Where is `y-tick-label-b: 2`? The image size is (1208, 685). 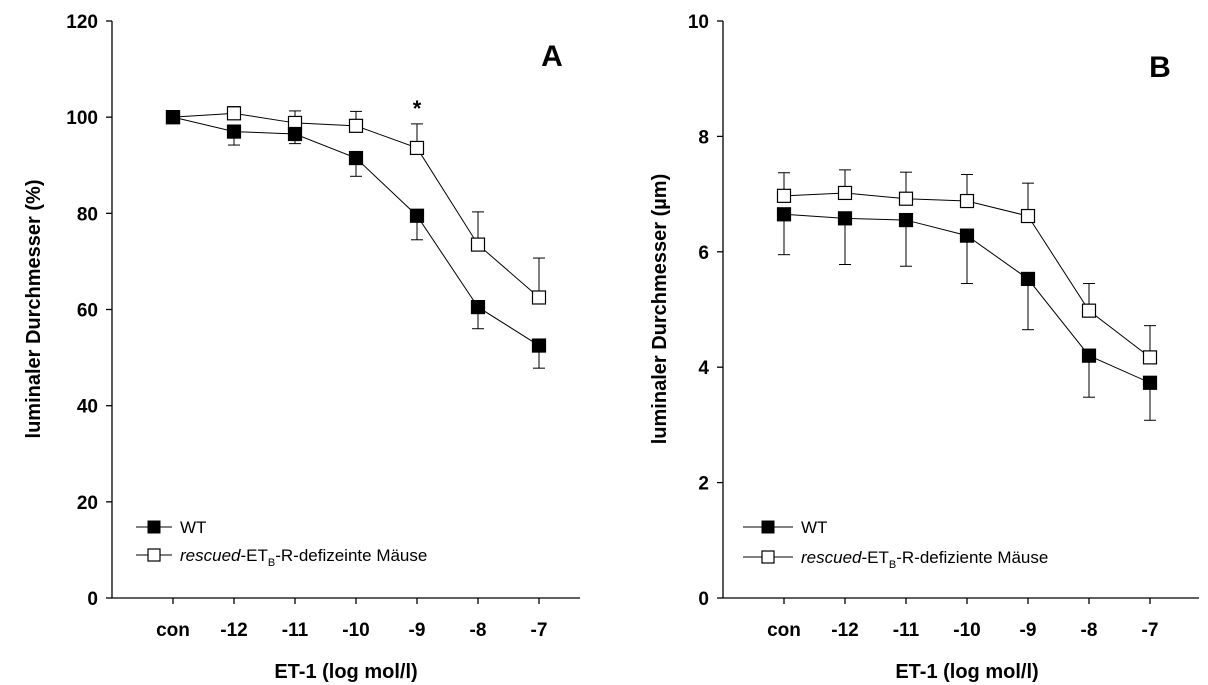 y-tick-label-b: 2 is located at coordinates (703, 484).